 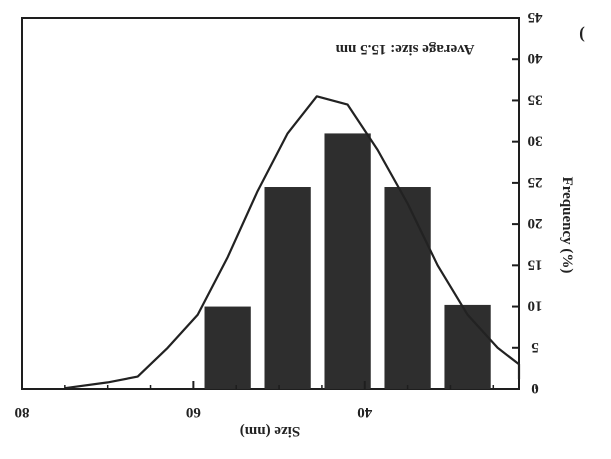 What do you see at coordinates (535, 182) in the screenshot?
I see `y-tick-label: 25` at bounding box center [535, 182].